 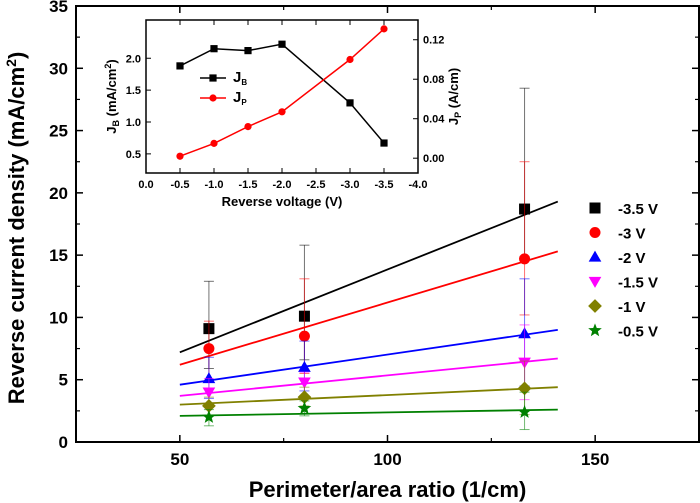 What do you see at coordinates (244, 102) in the screenshot?
I see `inset-legend-label-subscript: P` at bounding box center [244, 102].